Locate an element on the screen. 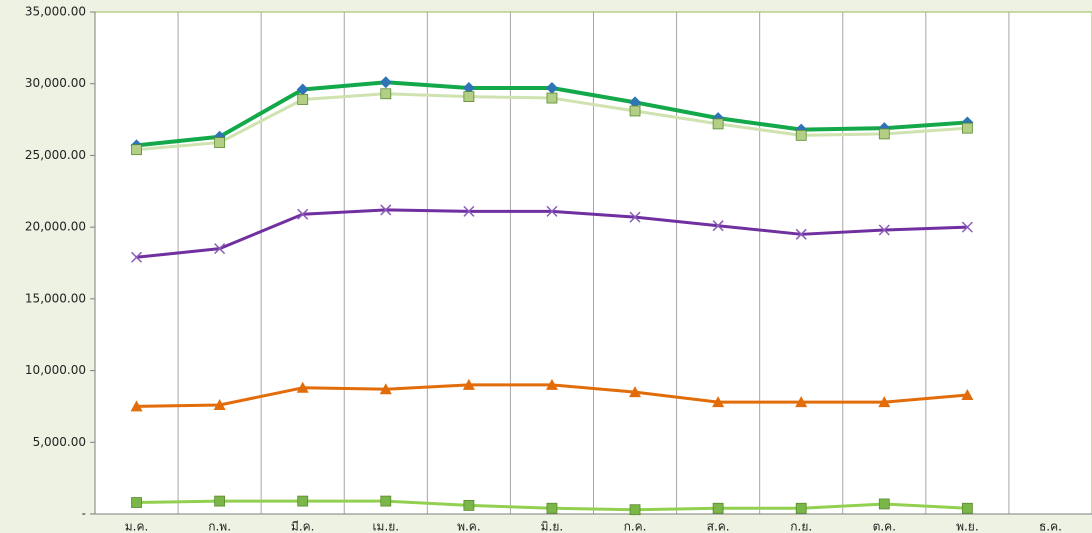 This screenshot has width=1092, height=533. x-tick-label: ส.ค. is located at coordinates (718, 526).